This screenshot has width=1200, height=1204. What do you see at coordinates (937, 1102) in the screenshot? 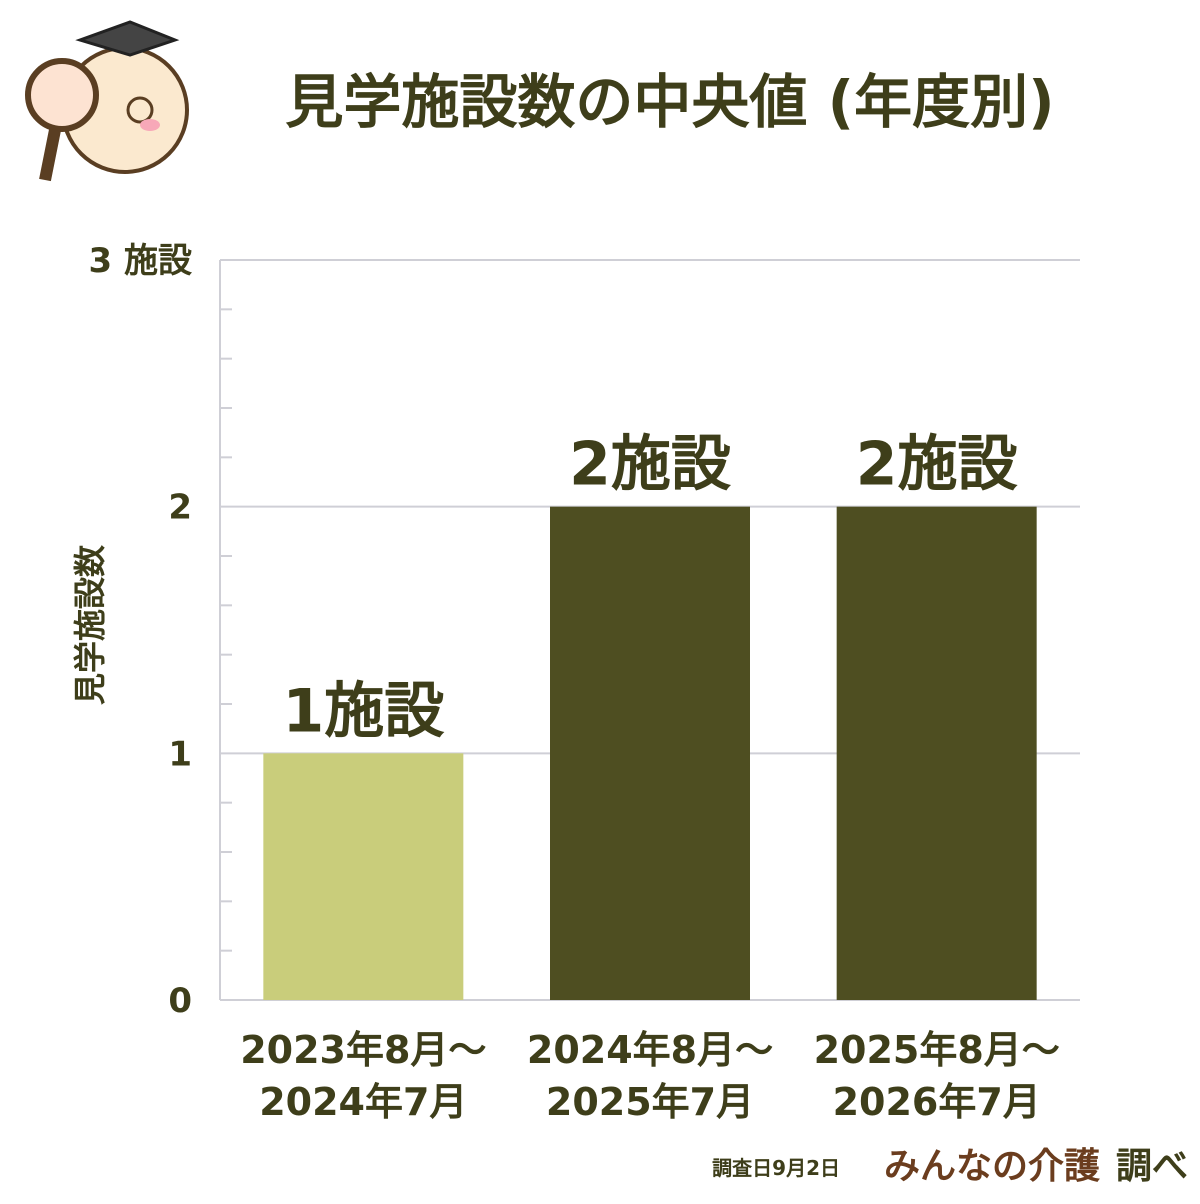
I see `x-tick-label: 2026年7月` at bounding box center [937, 1102].